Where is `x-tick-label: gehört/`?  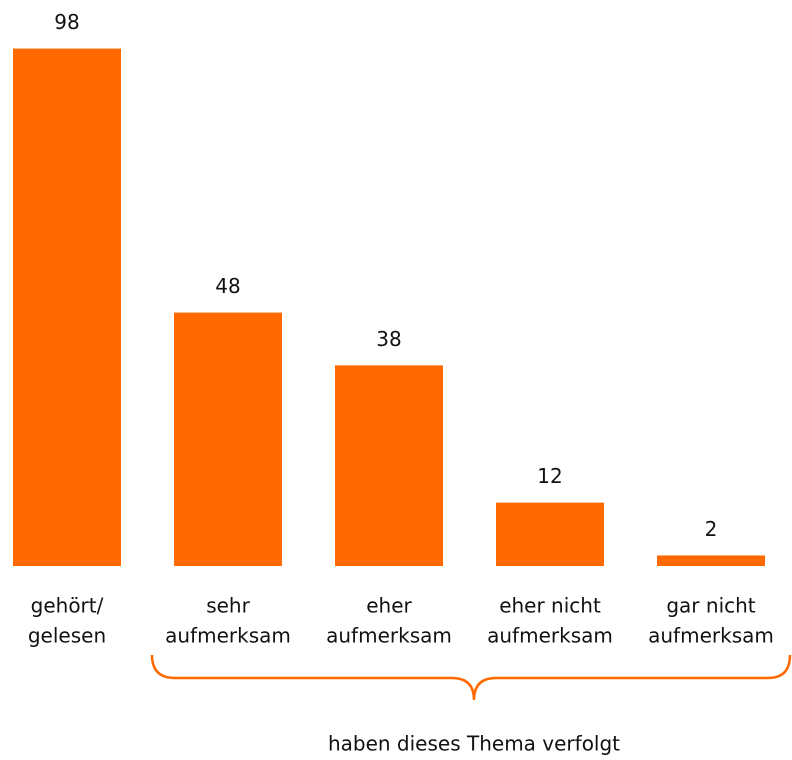
x-tick-label: gehört/ is located at coordinates (67, 606).